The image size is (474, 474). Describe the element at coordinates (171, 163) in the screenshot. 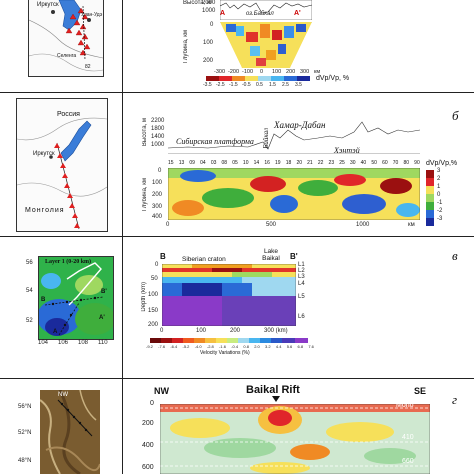

I see `station-number: 15` at that location.